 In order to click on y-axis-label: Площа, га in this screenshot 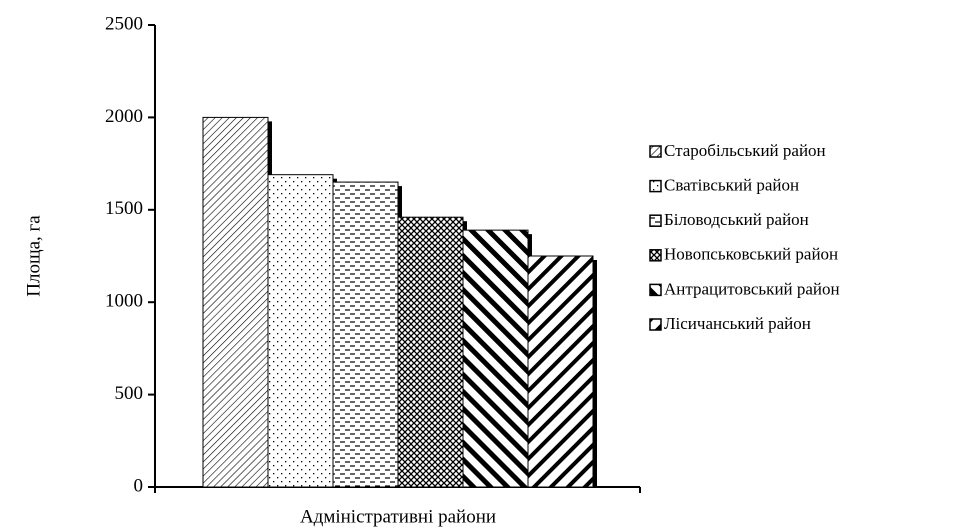, I will do `click(33, 256)`.